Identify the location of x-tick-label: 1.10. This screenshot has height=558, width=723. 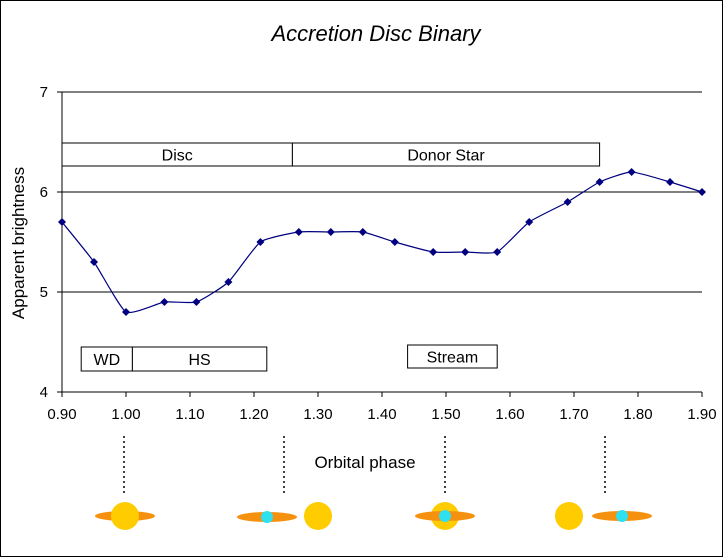
(189, 414).